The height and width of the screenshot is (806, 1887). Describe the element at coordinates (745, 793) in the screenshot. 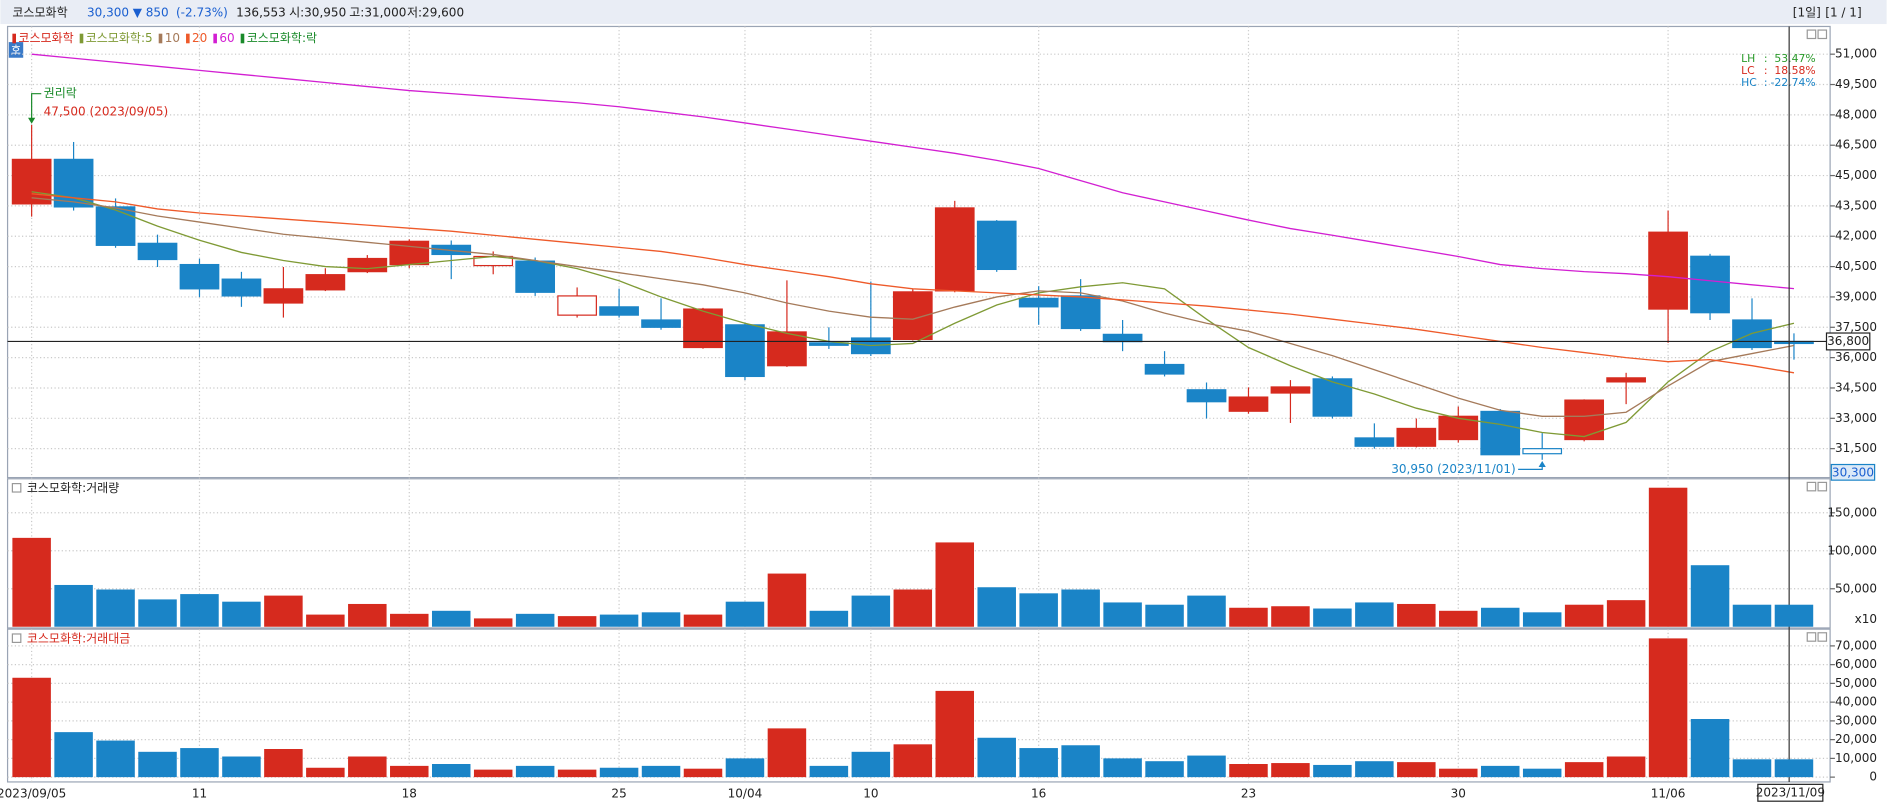

I see `x-tick-label: 10/04` at that location.